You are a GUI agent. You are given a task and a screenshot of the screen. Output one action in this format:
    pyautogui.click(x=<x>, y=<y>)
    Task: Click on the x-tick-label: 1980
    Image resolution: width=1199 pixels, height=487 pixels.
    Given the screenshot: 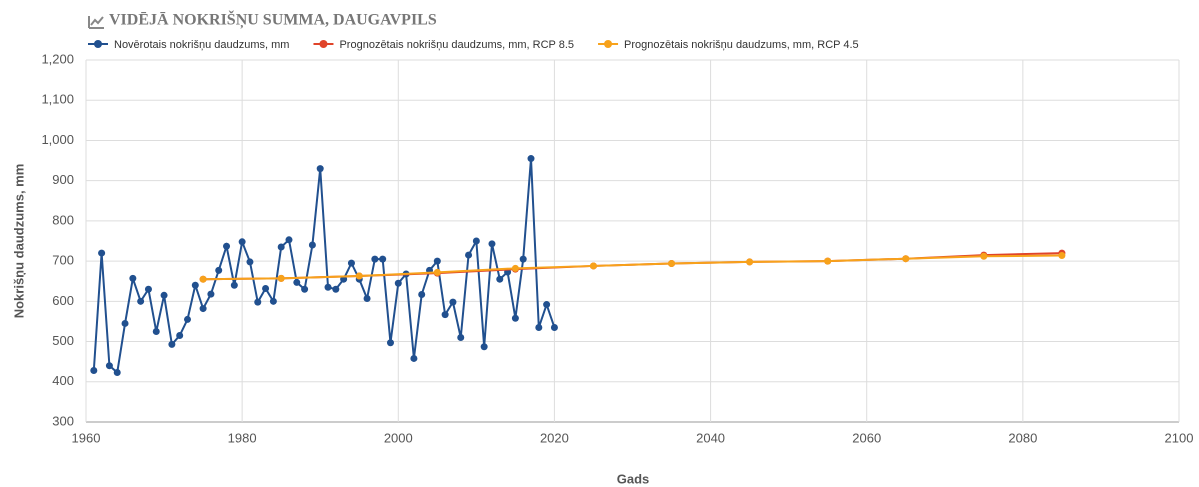 What is the action you would take?
    pyautogui.click(x=242, y=437)
    